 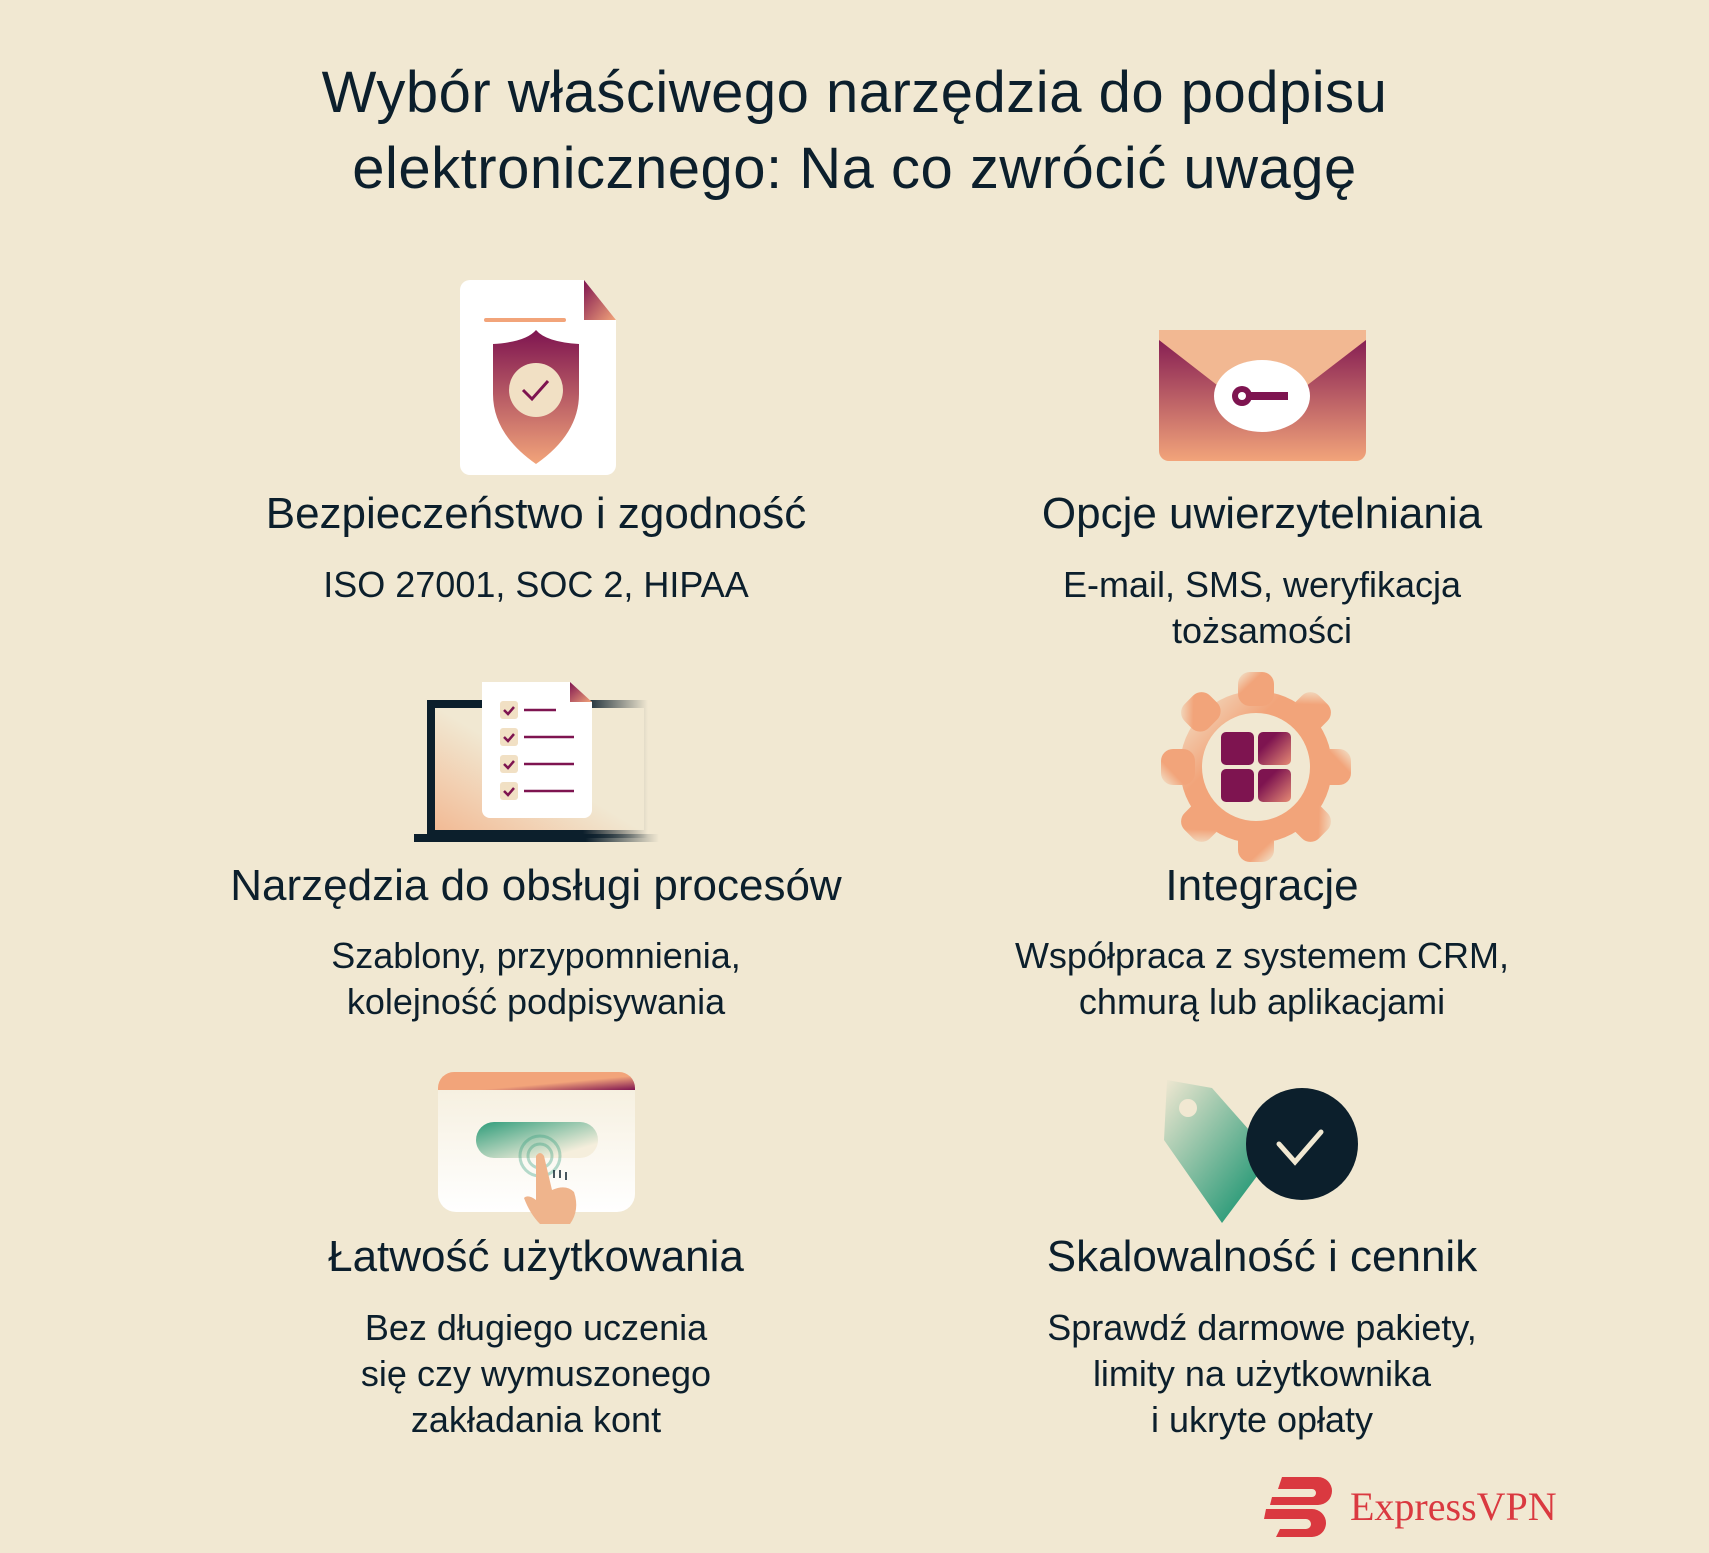 What do you see at coordinates (536, 1419) in the screenshot?
I see `feature-description-line: zakładania kont` at bounding box center [536, 1419].